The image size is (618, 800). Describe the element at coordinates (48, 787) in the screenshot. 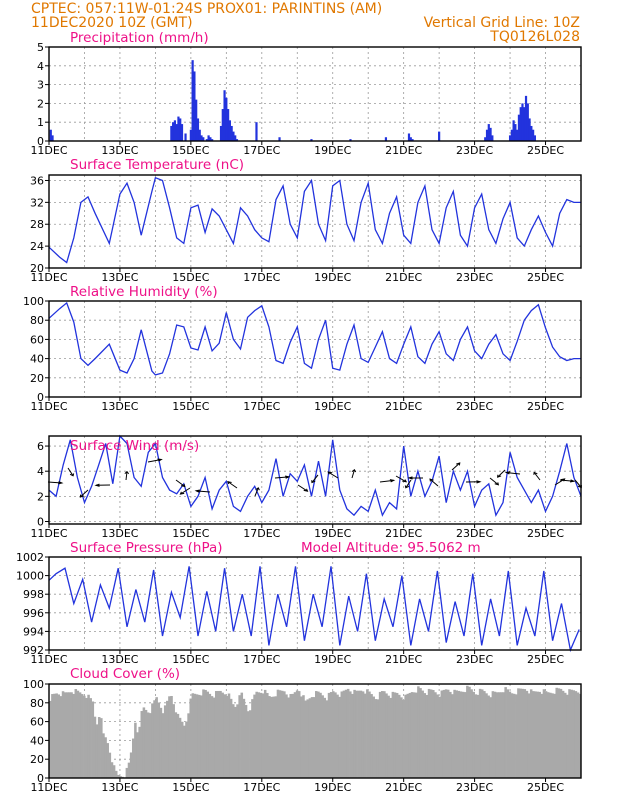

I see `x-tick-label: 11DEC` at that location.